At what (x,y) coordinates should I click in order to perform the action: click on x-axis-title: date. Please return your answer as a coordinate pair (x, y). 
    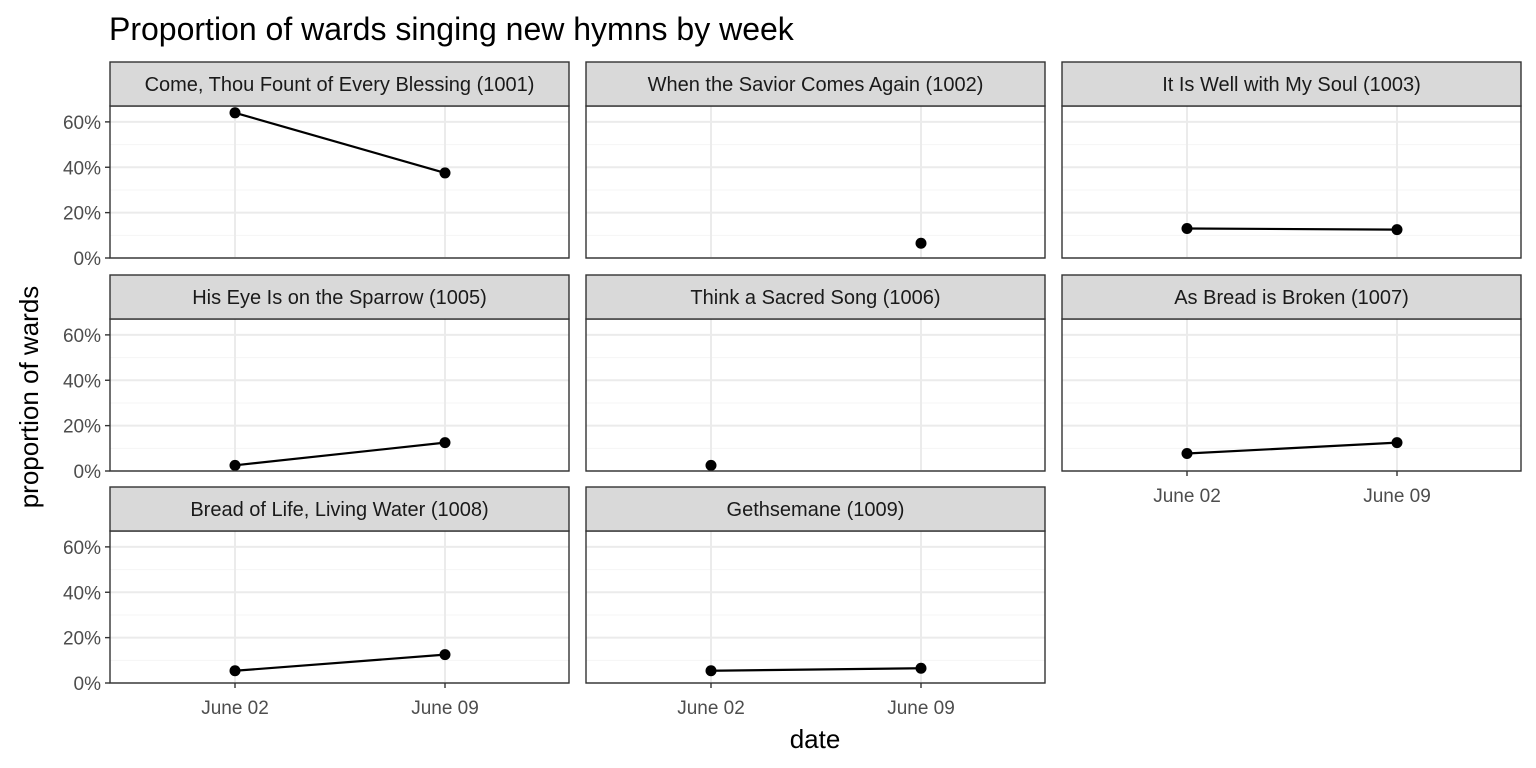
    Looking at the image, I should click on (815, 739).